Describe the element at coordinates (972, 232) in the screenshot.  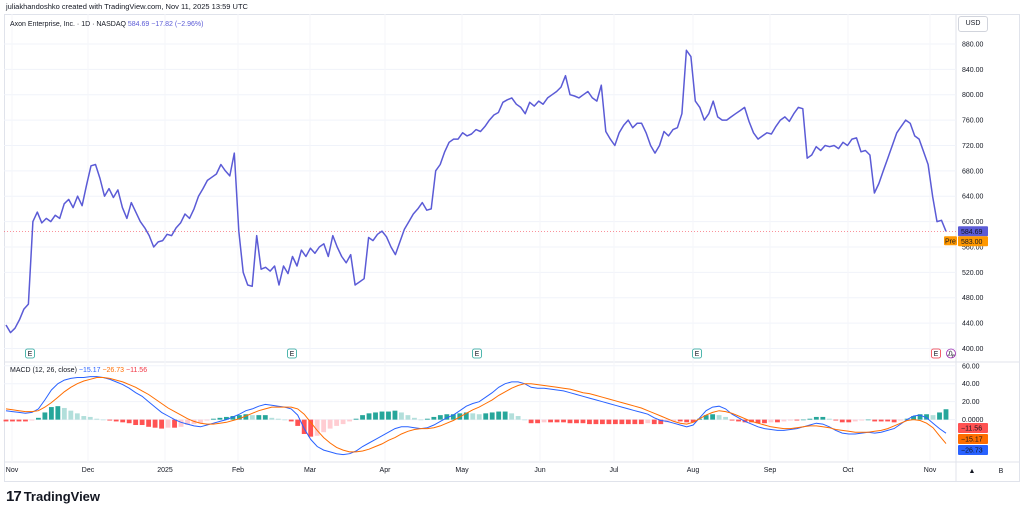
I see `last-price-badge-text: 584.69` at that location.